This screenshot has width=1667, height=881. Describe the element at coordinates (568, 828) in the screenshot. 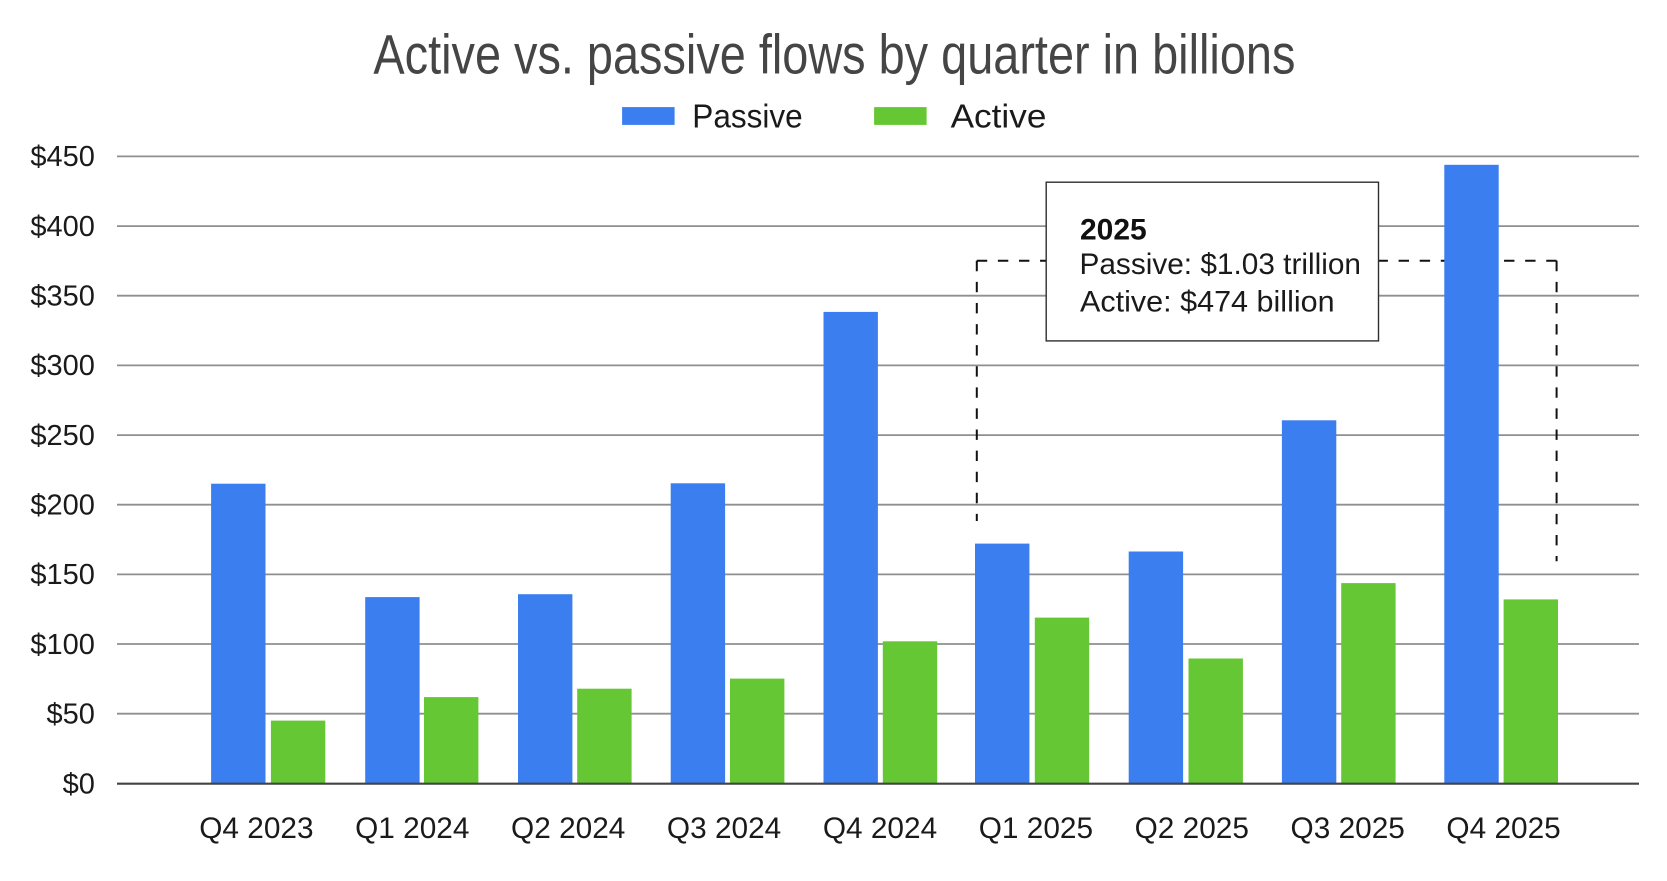

I see `svg-text: Q2 2024` at that location.